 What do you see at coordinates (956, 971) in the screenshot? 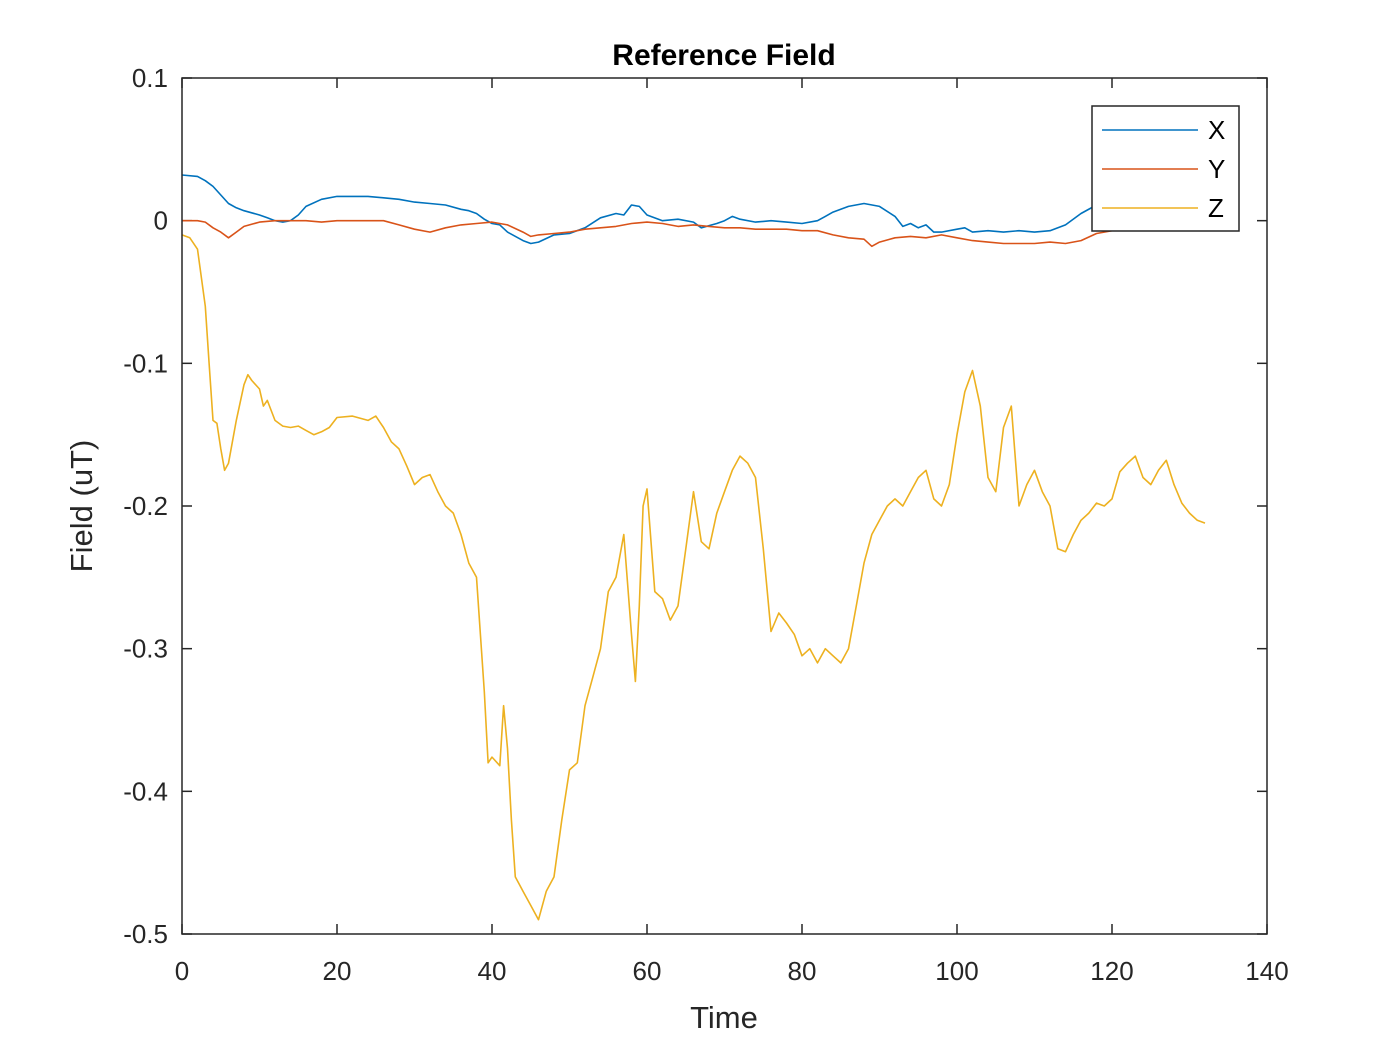
I see `x-tick-label: 100` at bounding box center [956, 971].